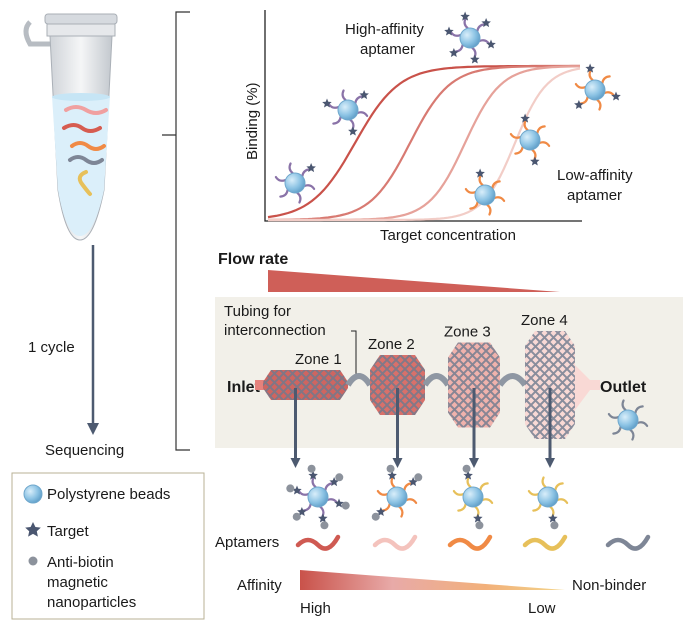 This screenshot has width=683, height=628. I want to click on inlet-label: Inlet, so click(244, 387).